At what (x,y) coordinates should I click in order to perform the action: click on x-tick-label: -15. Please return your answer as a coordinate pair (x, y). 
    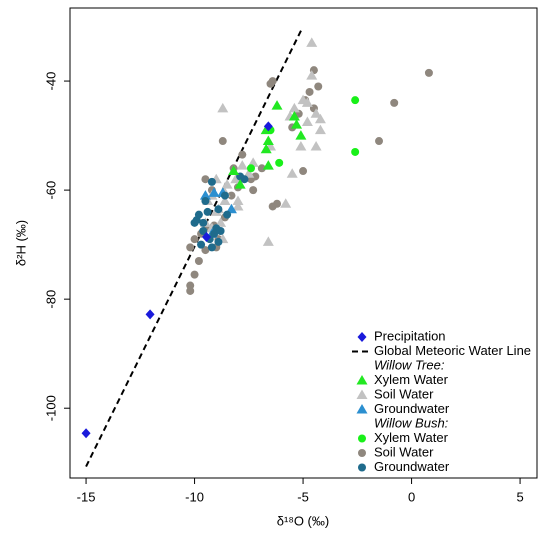
    Looking at the image, I should click on (86, 496).